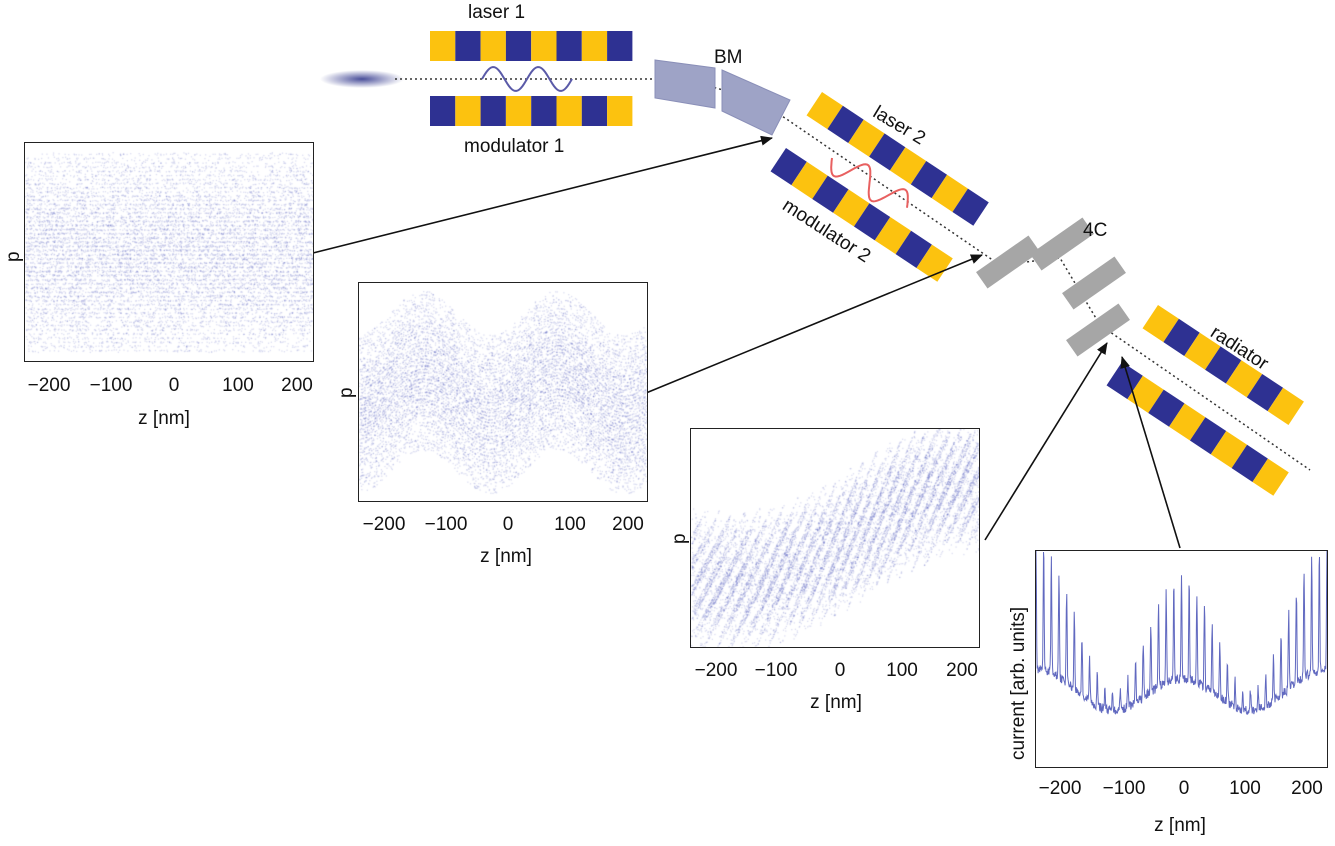 The width and height of the screenshot is (1335, 846). Describe the element at coordinates (836, 703) in the screenshot. I see `plot3-x-axis-label: z [nm]` at that location.